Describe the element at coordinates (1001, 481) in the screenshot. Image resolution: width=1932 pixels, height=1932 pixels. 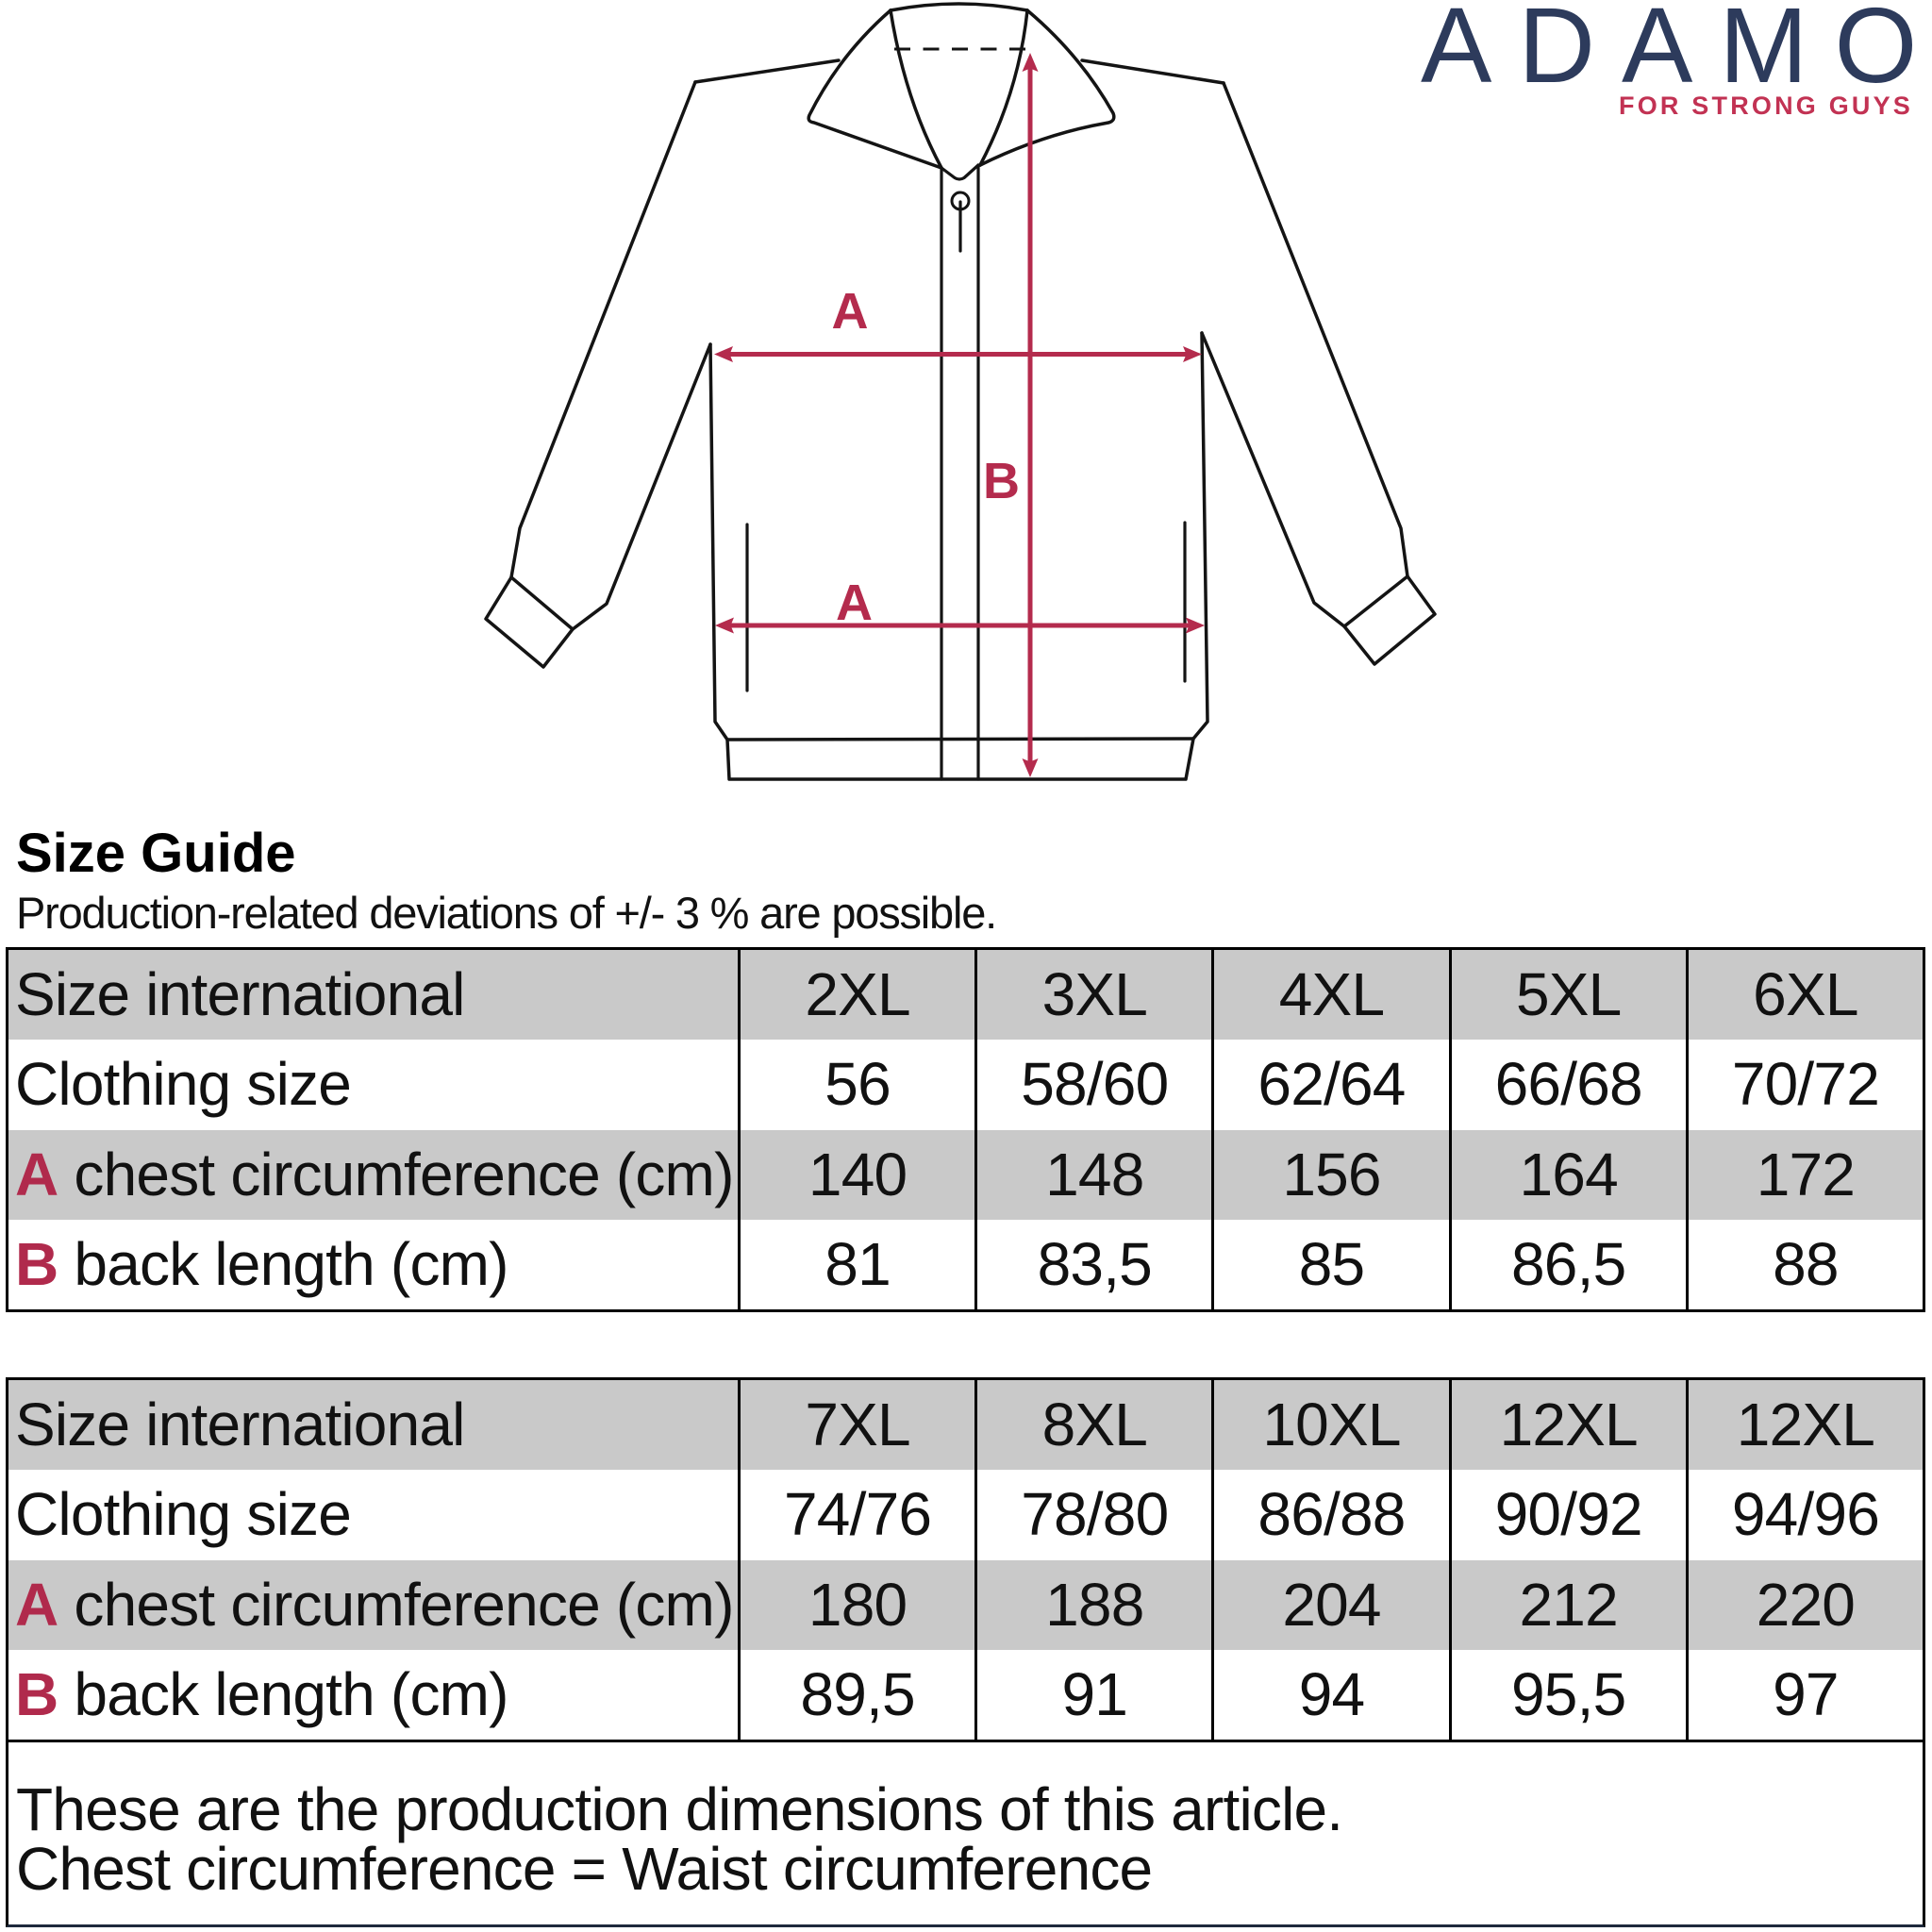
I see `svg-text: B` at that location.